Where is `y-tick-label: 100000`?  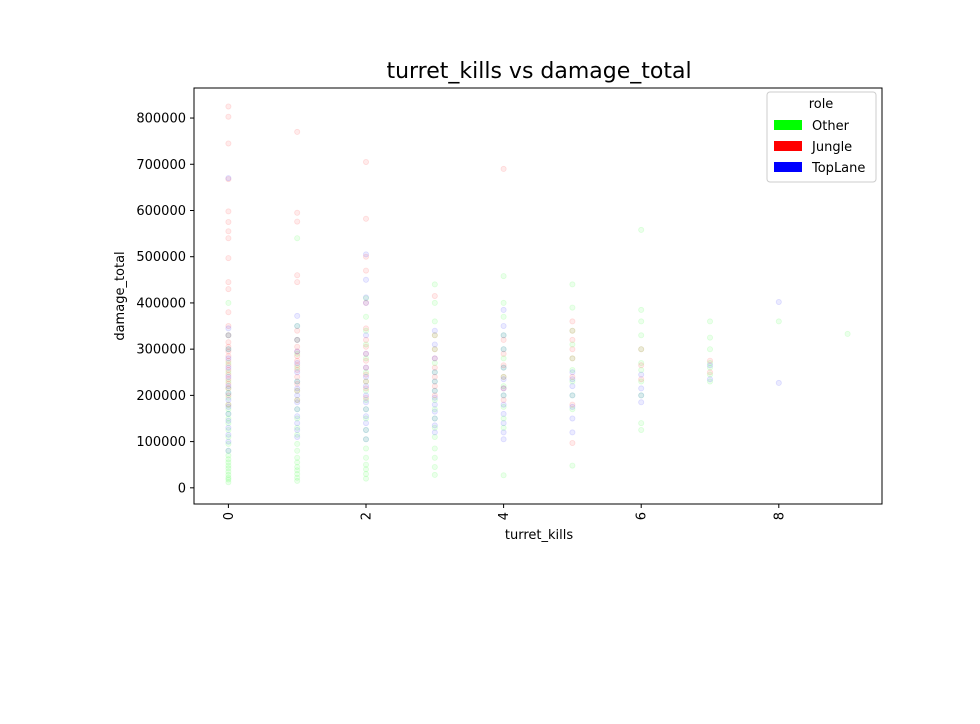 y-tick-label: 100000 is located at coordinates (161, 442).